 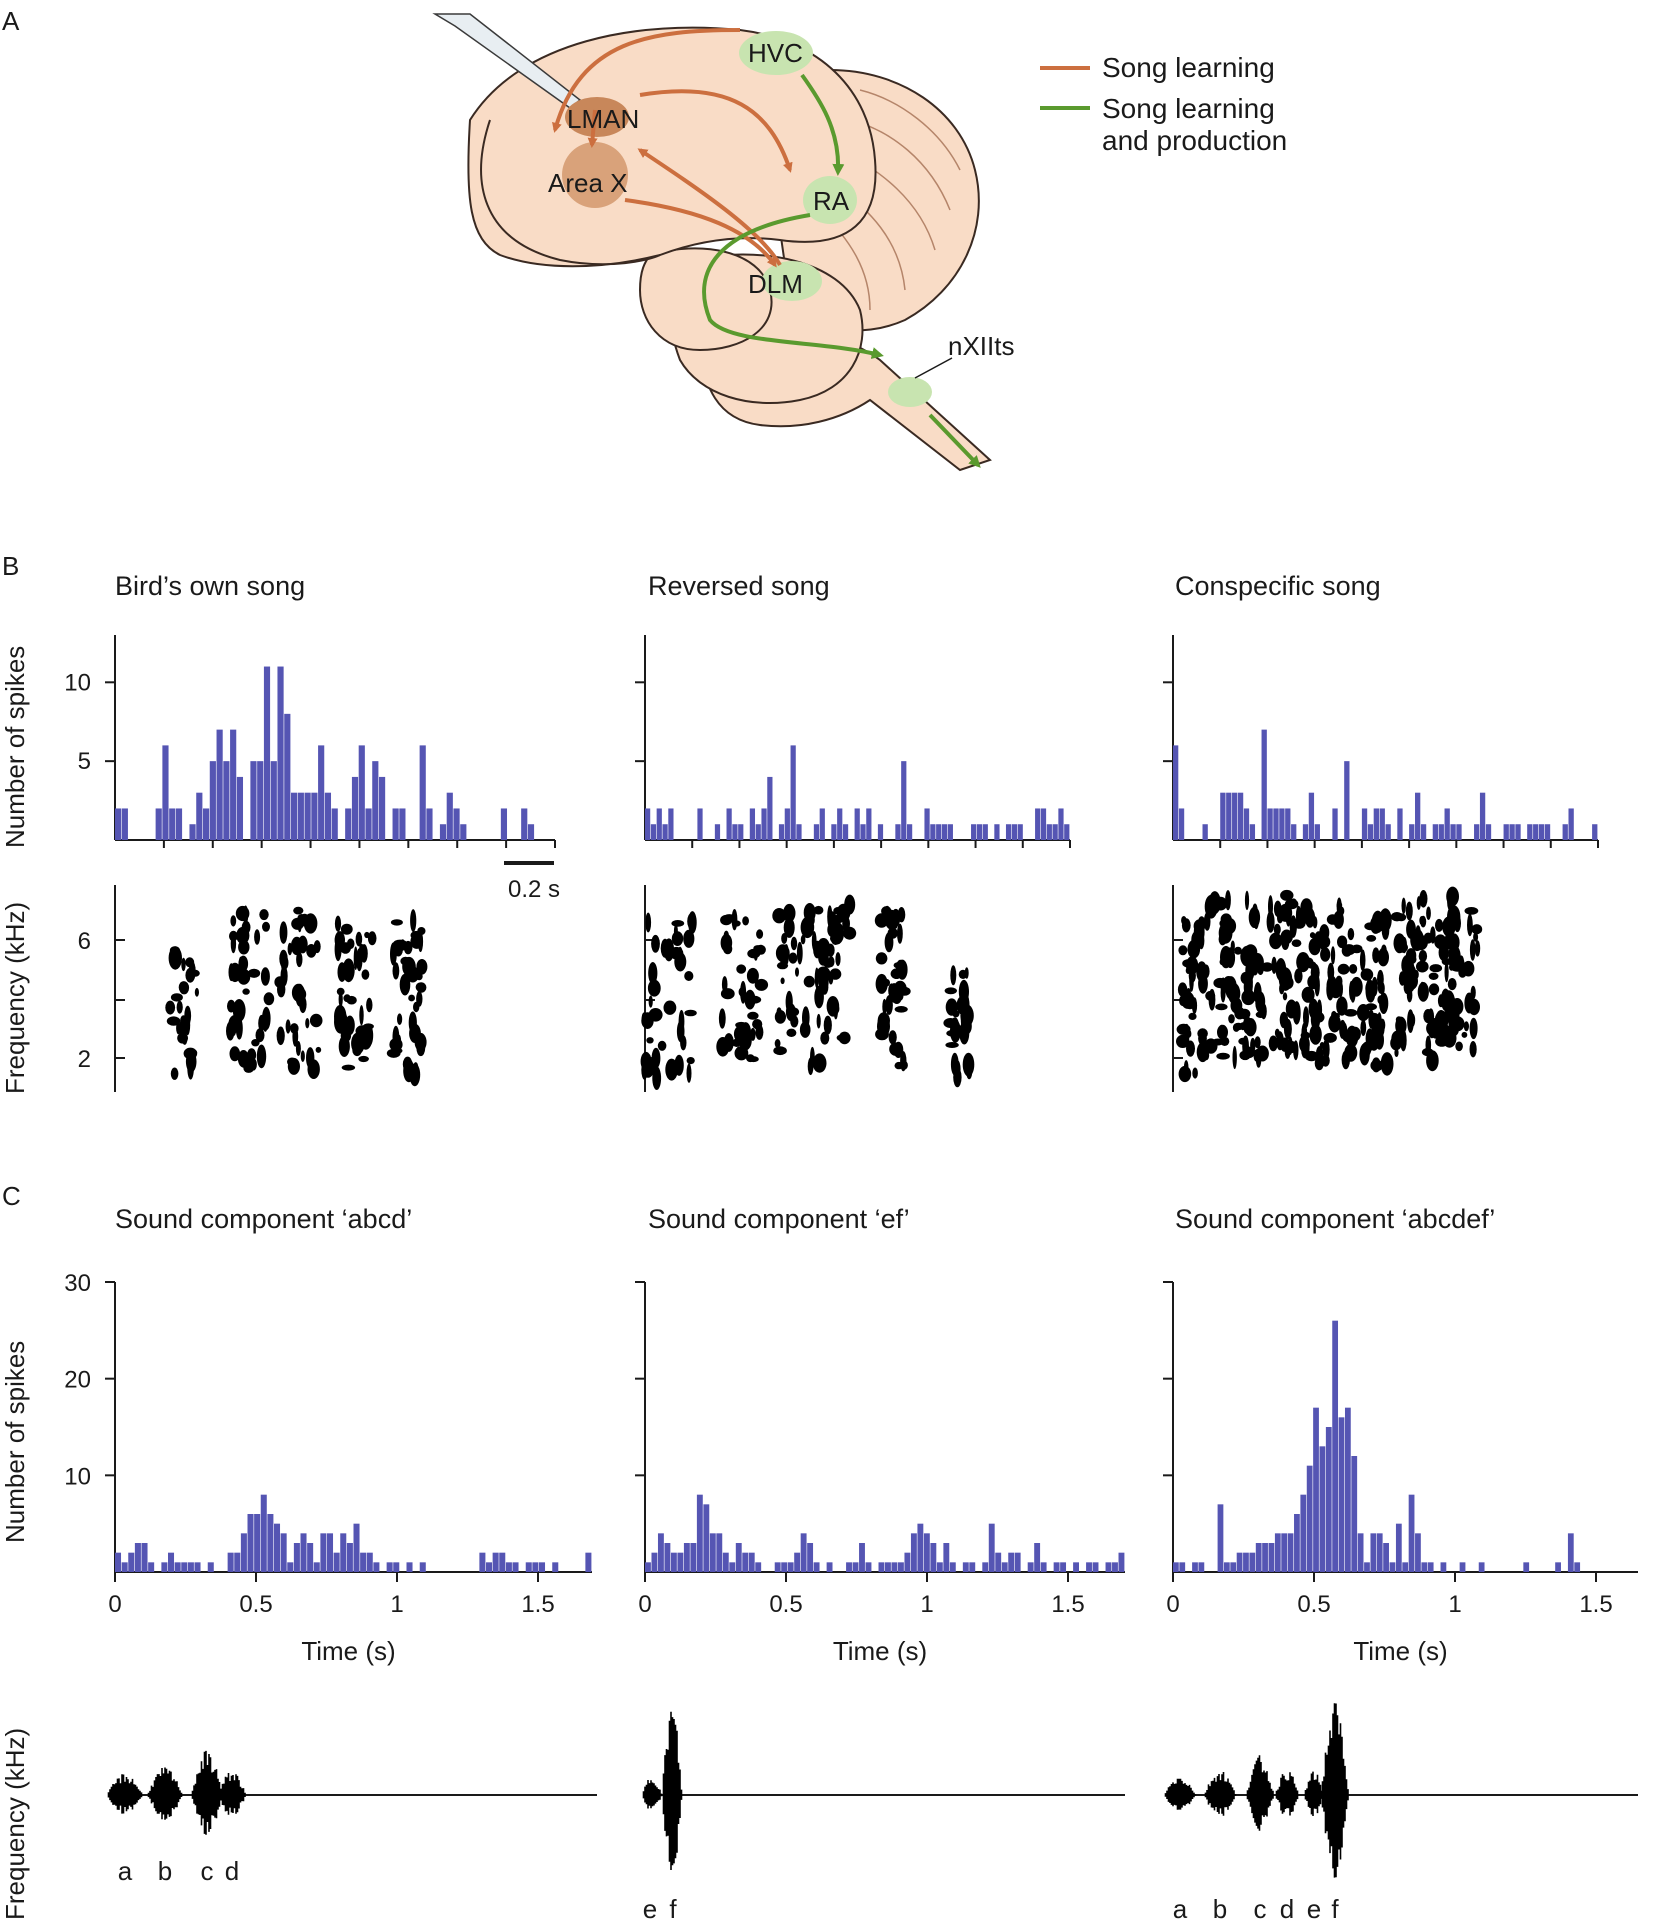 I want to click on c-hist-ytick-label-10: 10, so click(x=77, y=1476).